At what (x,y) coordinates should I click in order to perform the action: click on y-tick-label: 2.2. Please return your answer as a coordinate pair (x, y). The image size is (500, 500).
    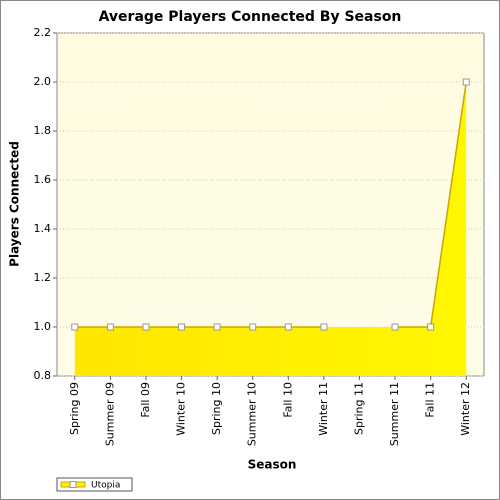
    Looking at the image, I should click on (43, 32).